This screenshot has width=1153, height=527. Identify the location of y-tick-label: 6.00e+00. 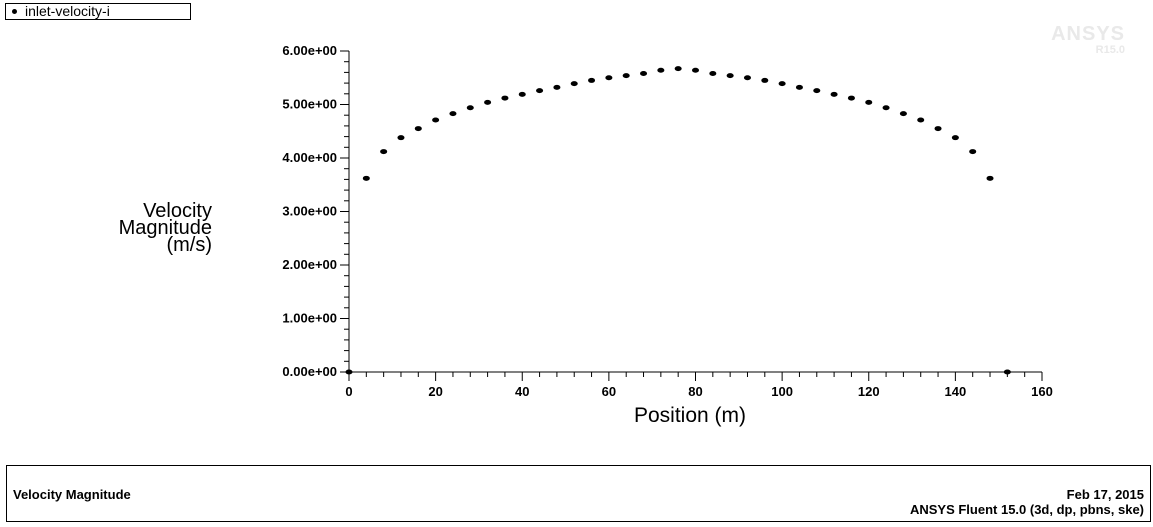
(309, 50).